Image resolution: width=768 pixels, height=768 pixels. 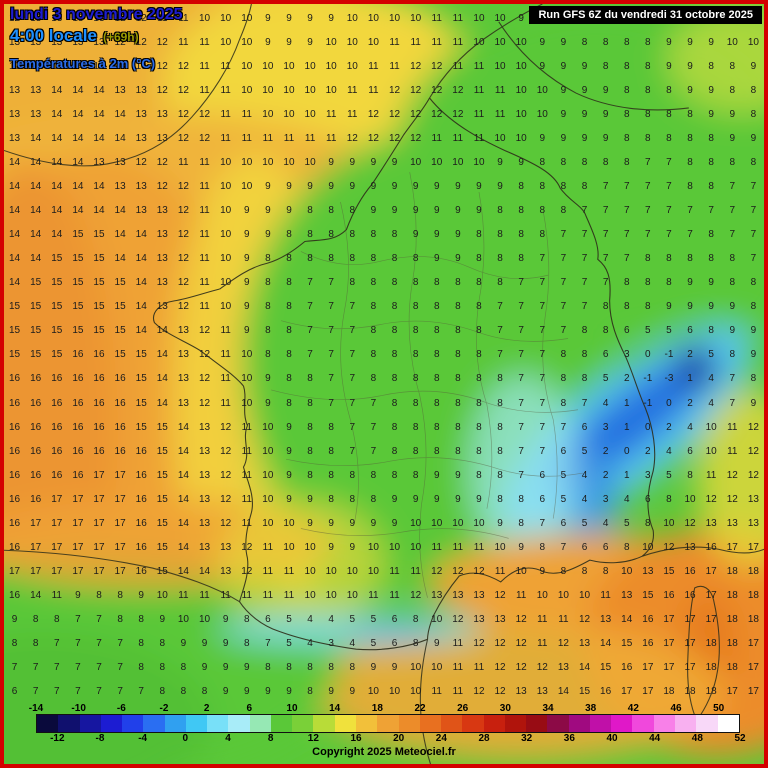 What do you see at coordinates (697, 738) in the screenshot?
I see `scale-label: 48` at bounding box center [697, 738].